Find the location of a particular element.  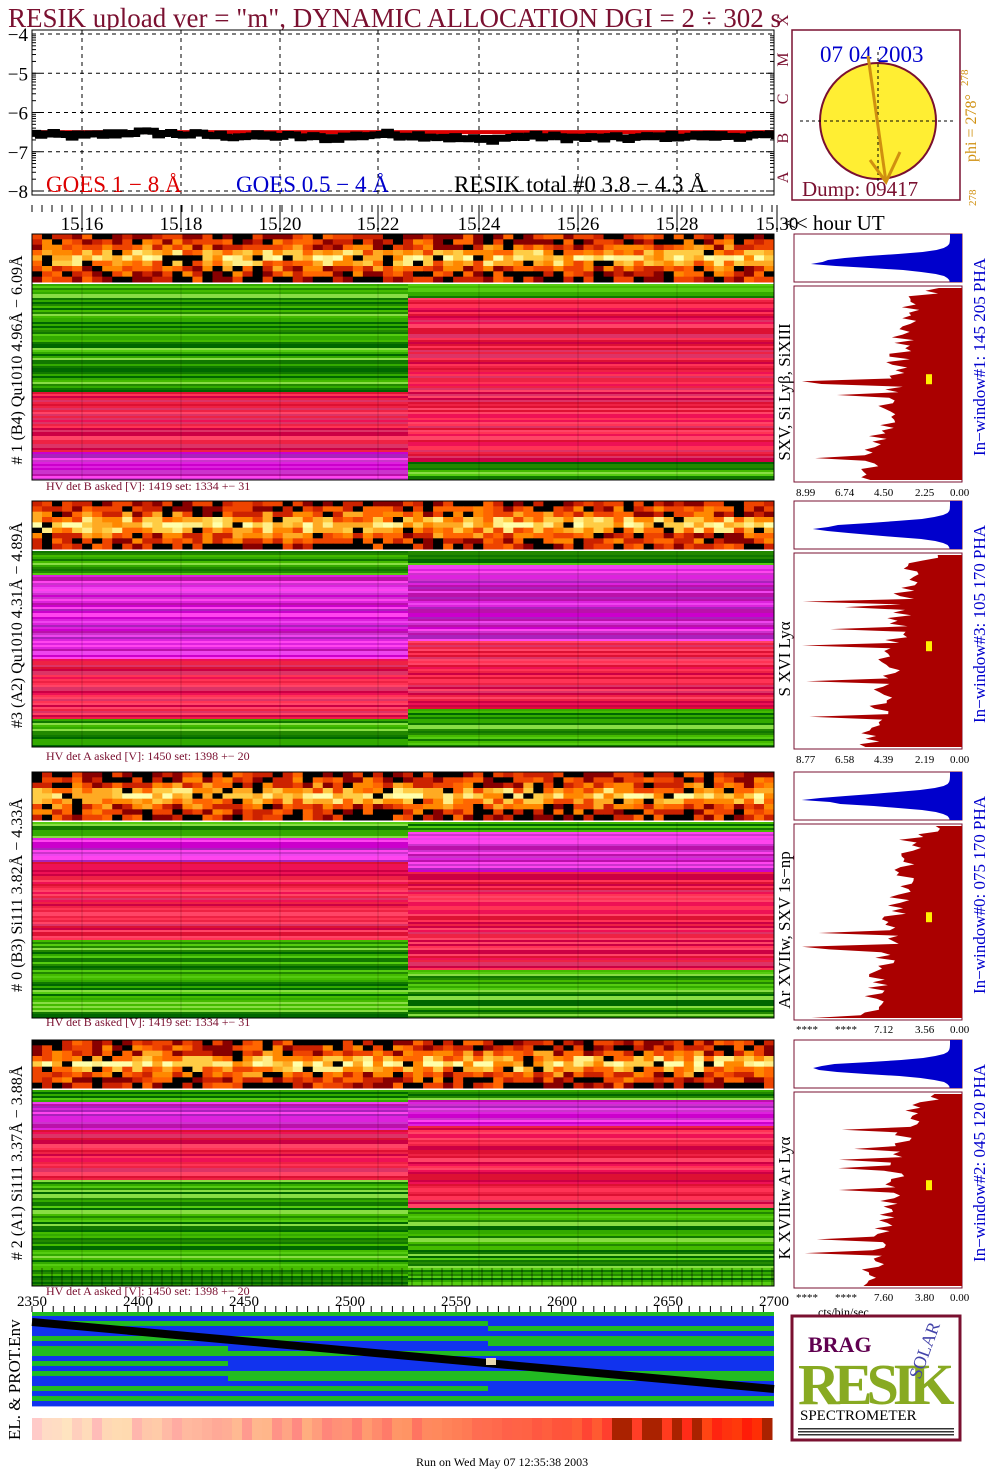

time-tick-label: 15.28 is located at coordinates (677, 224).